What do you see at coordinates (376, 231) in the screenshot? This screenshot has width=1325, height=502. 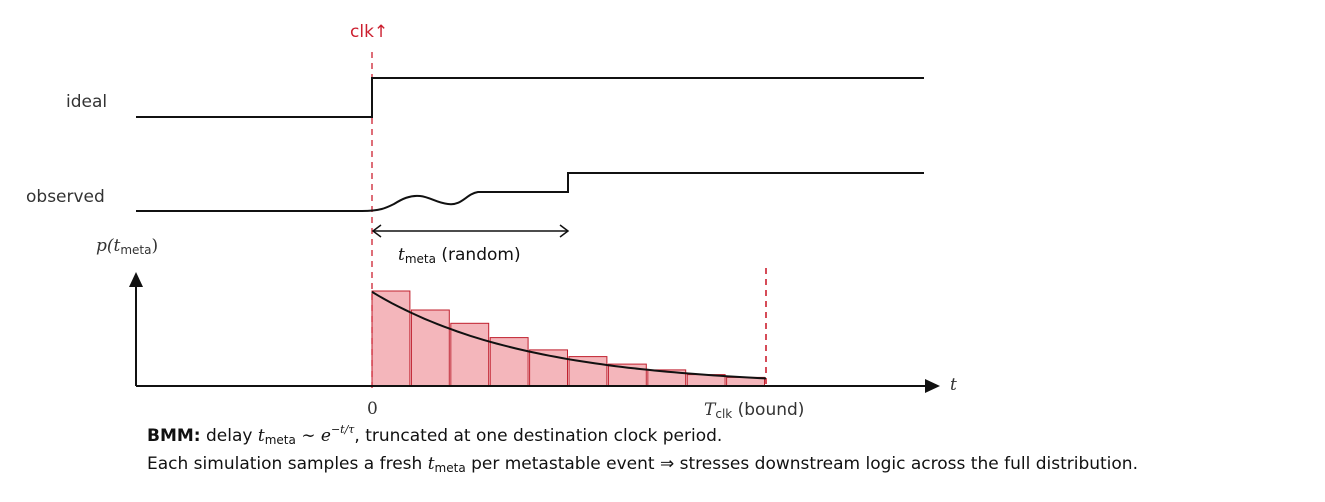 I see `tmeta-arrow-left-head` at bounding box center [376, 231].